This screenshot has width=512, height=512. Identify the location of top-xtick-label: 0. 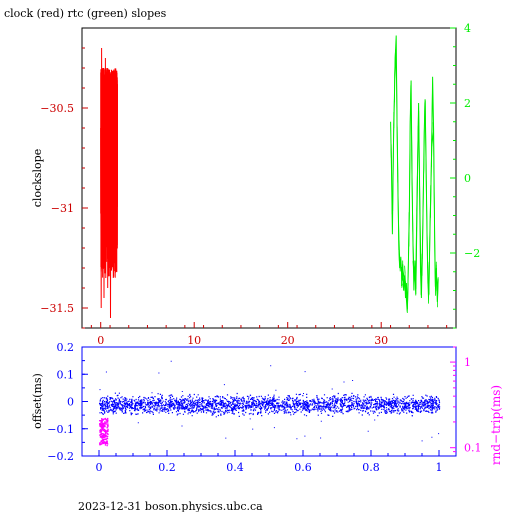
(100, 340).